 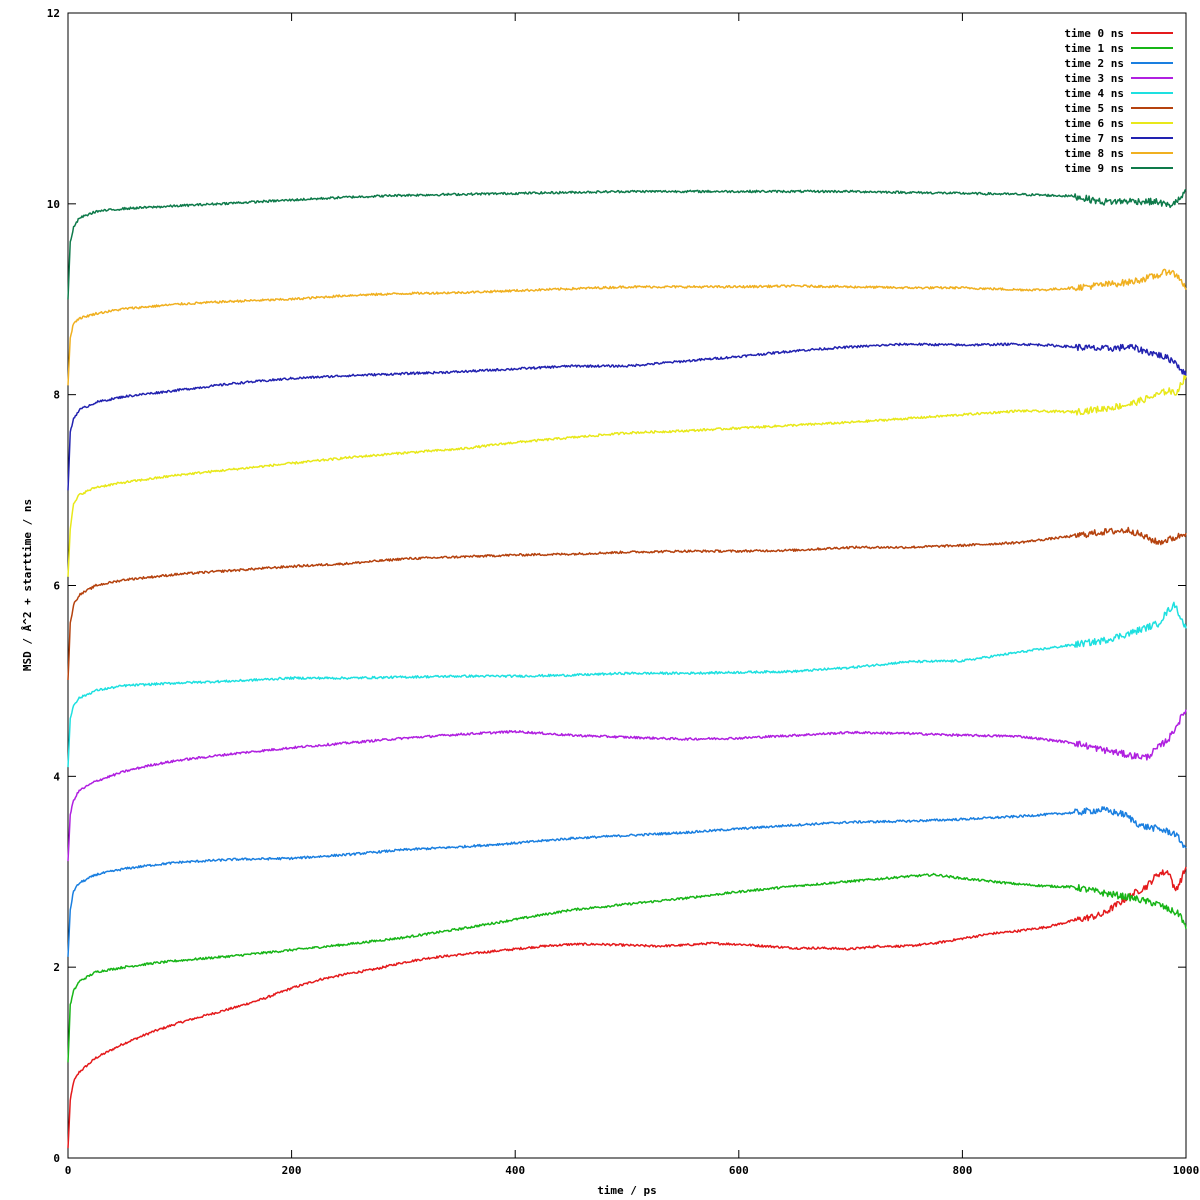 I want to click on x-tick-label: 400, so click(x=515, y=1170).